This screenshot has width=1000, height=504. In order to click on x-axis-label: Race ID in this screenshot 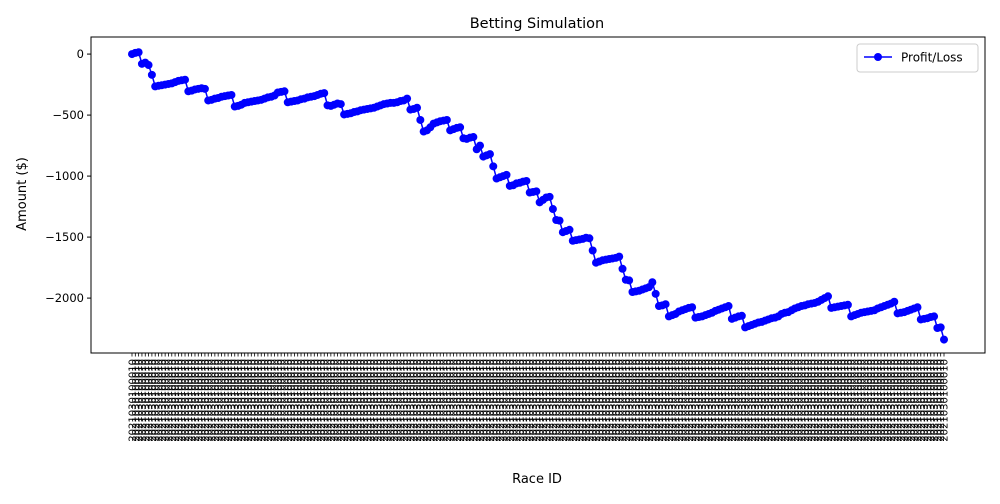, I will do `click(537, 479)`.